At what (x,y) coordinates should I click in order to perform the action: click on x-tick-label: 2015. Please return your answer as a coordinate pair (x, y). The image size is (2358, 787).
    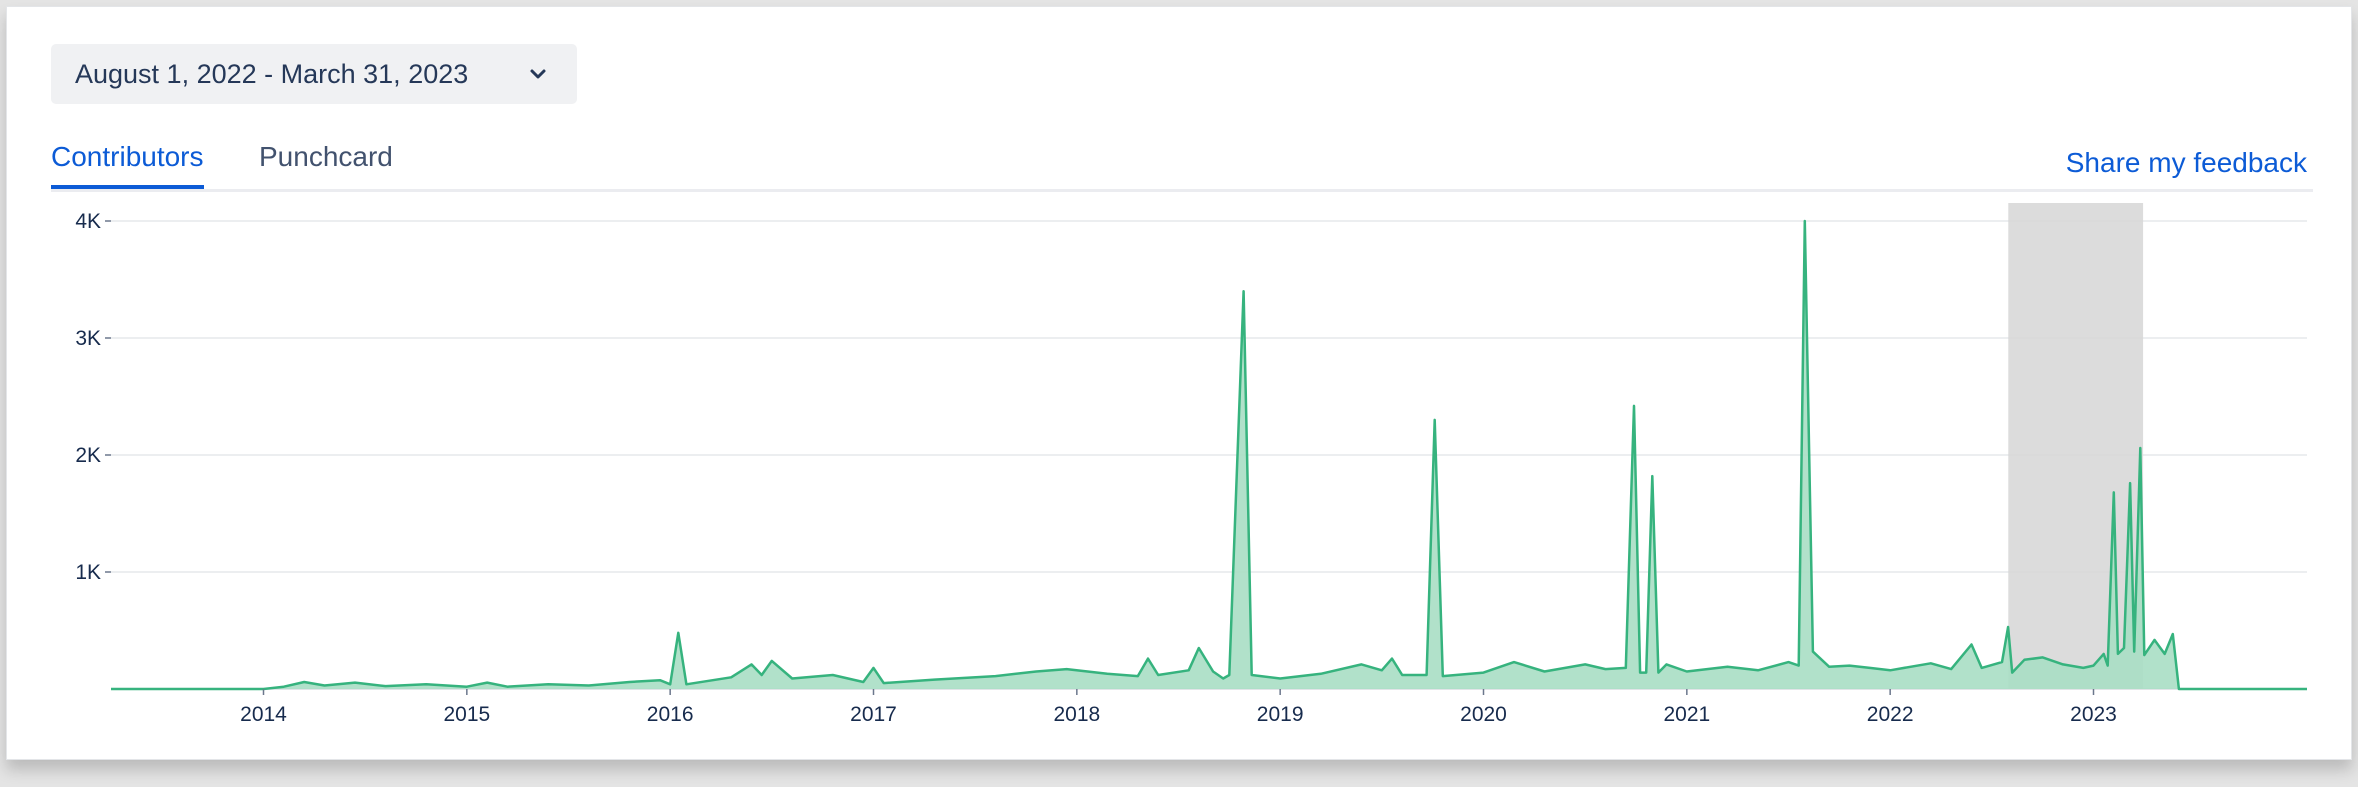
    Looking at the image, I should click on (466, 714).